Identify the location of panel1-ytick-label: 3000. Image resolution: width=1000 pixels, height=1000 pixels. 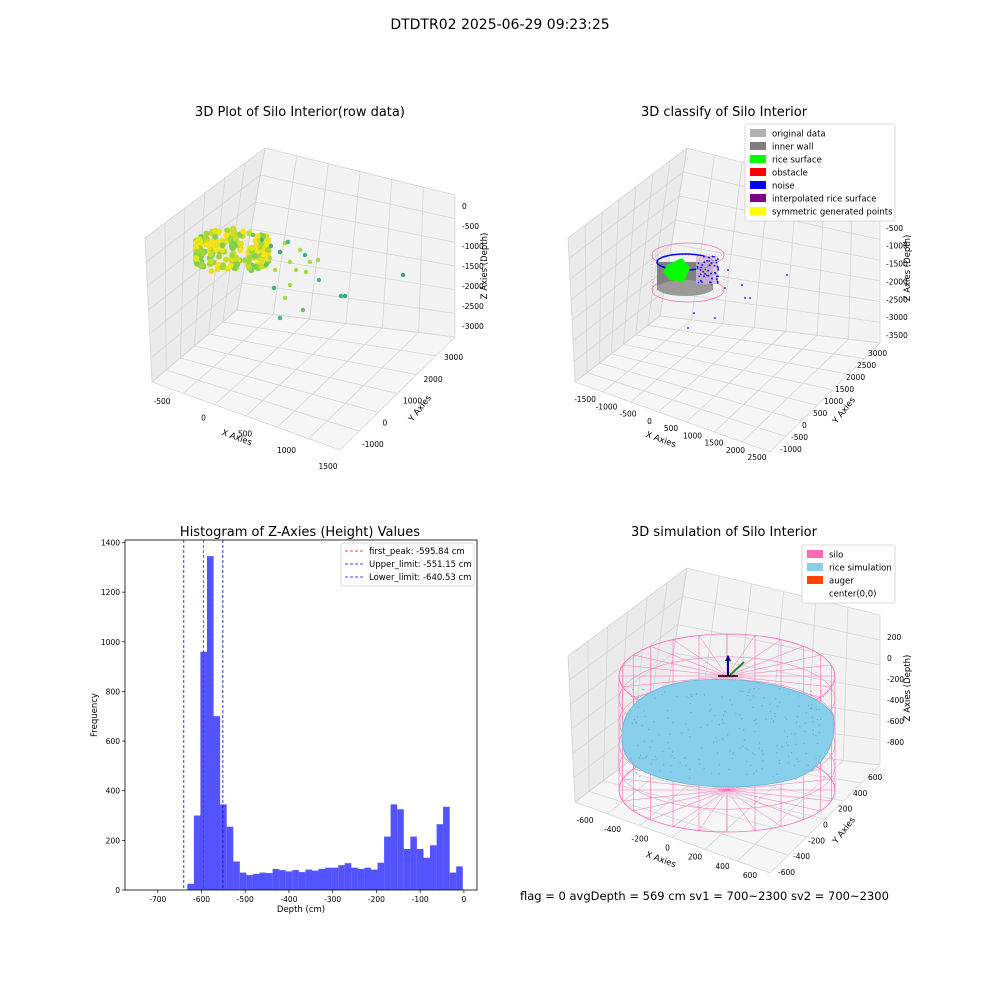
(453, 357).